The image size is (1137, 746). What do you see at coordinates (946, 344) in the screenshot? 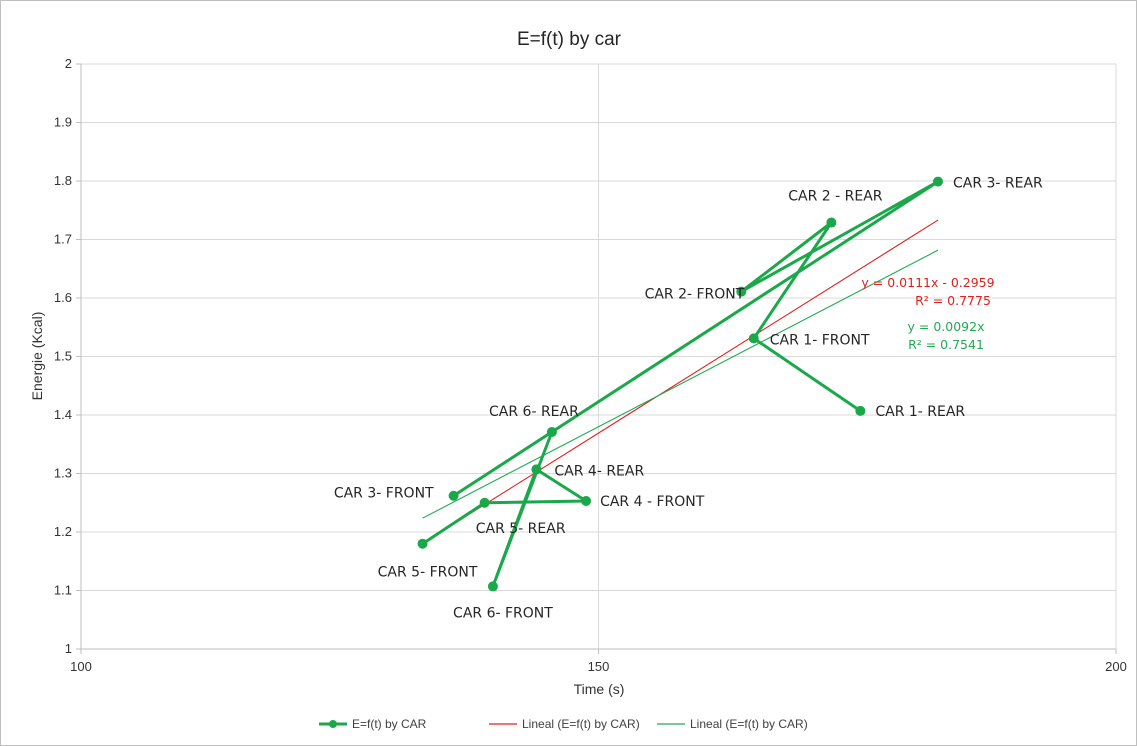
I see `trendline-r2: R² = 0.7541` at bounding box center [946, 344].